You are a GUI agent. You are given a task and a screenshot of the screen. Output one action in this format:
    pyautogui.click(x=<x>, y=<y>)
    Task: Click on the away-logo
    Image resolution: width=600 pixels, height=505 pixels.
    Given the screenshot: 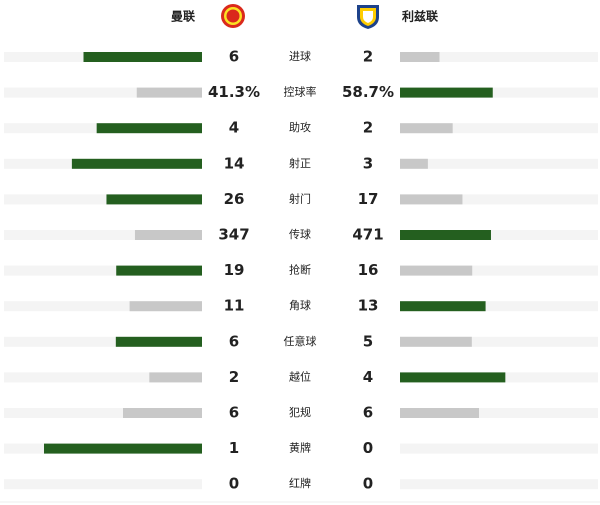 What is the action you would take?
    pyautogui.click(x=368, y=17)
    